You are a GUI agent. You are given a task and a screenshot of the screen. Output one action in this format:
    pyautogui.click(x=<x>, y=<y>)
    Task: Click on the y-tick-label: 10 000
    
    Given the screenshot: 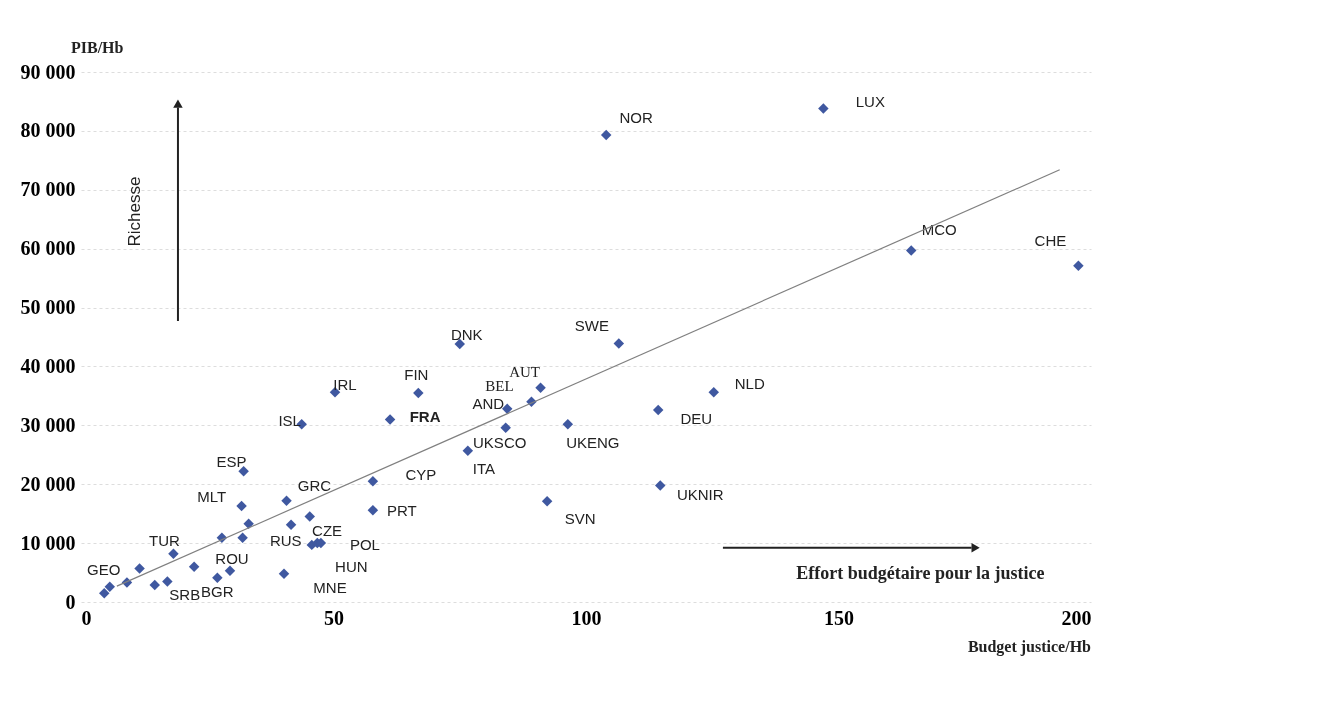 What is the action you would take?
    pyautogui.click(x=48, y=542)
    